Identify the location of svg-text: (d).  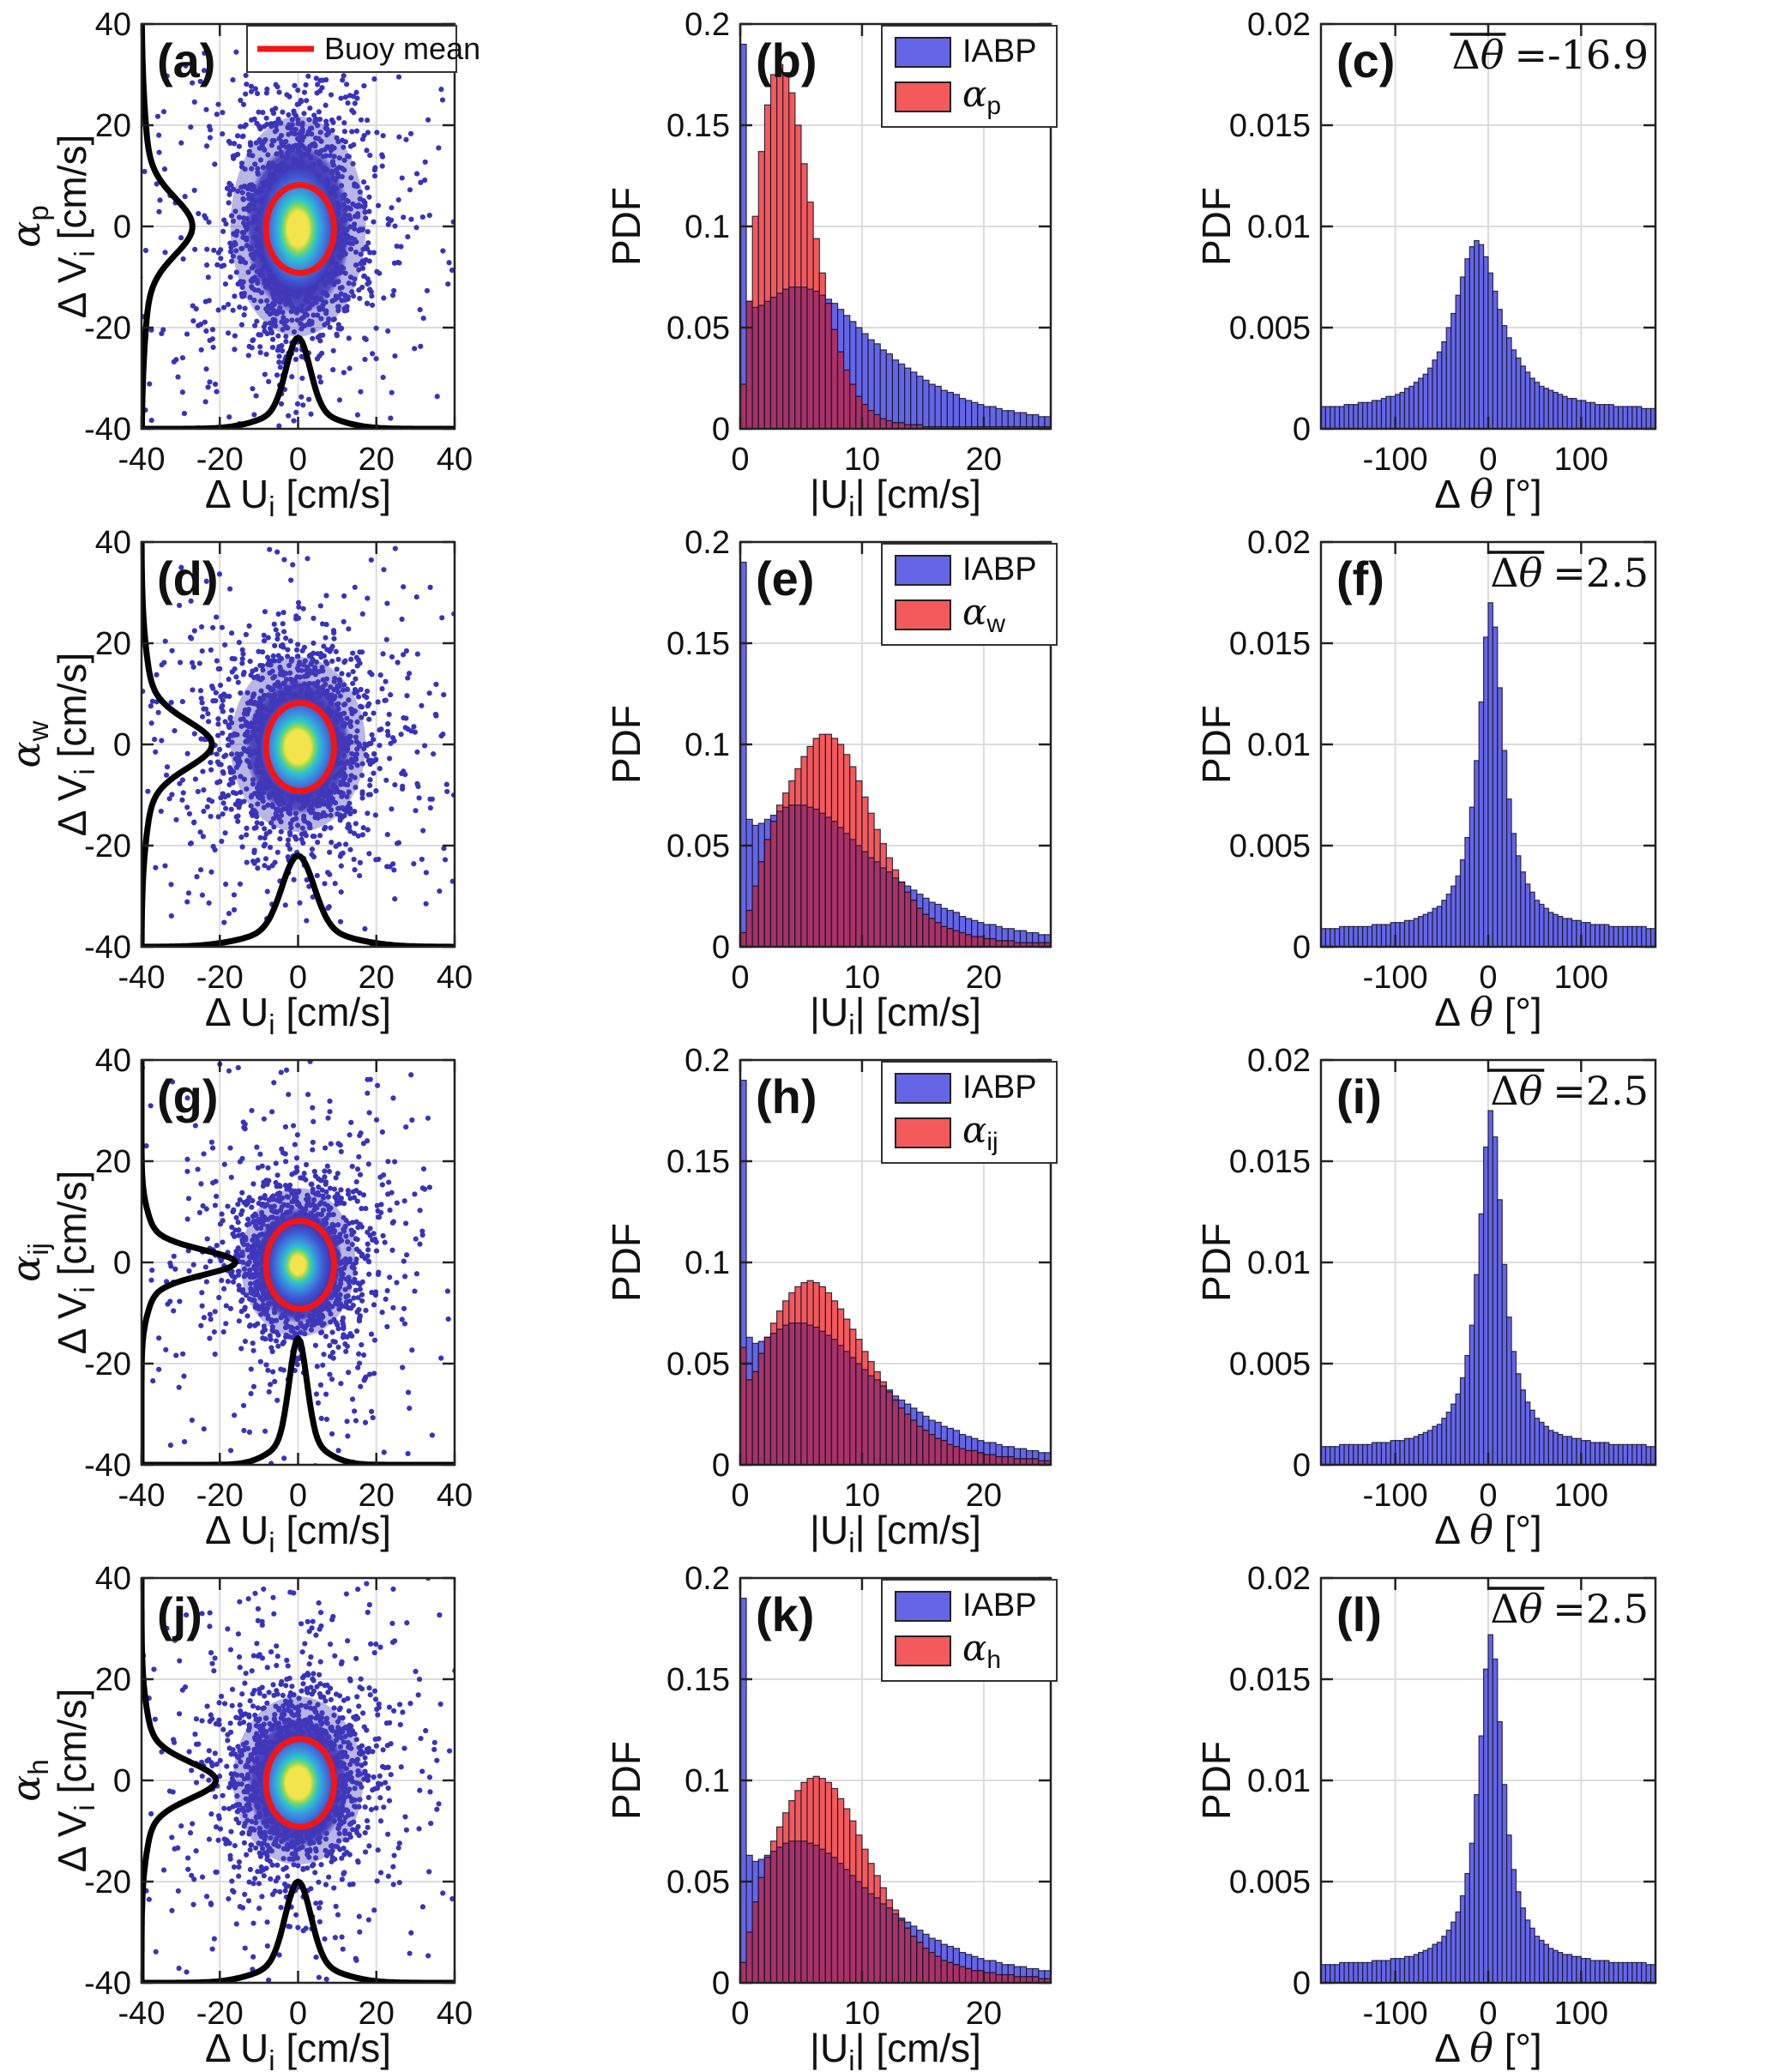
(188, 578).